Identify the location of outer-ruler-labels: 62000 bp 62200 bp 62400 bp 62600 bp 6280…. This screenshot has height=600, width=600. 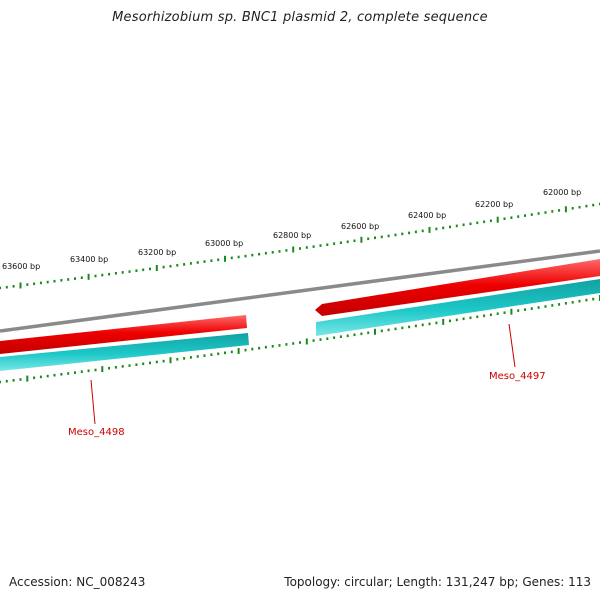
(291, 229).